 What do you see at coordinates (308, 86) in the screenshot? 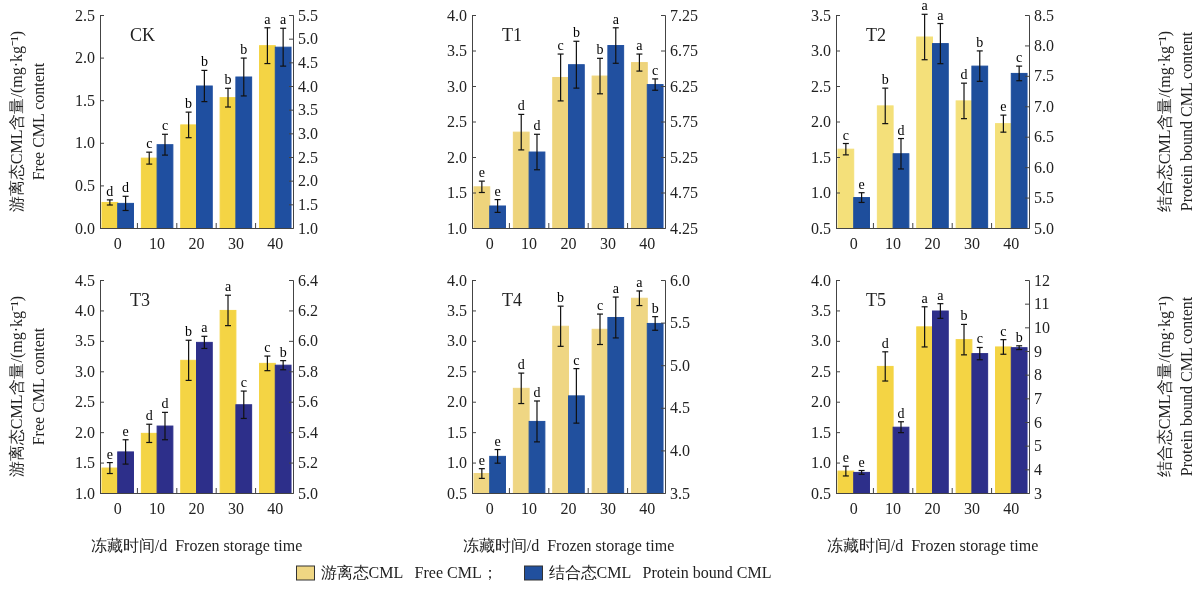
I see `y2-tick-label: 4.0` at bounding box center [308, 86].